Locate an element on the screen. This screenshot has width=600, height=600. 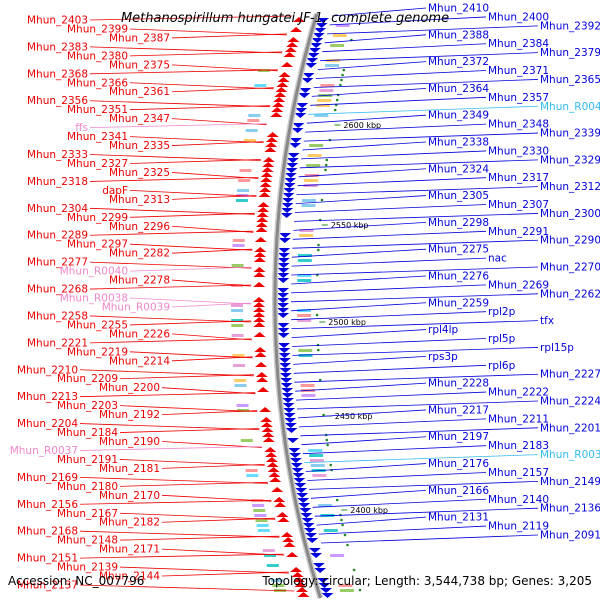
gene-label-mhun-2200: Mhun_2200 is located at coordinates (129, 388).